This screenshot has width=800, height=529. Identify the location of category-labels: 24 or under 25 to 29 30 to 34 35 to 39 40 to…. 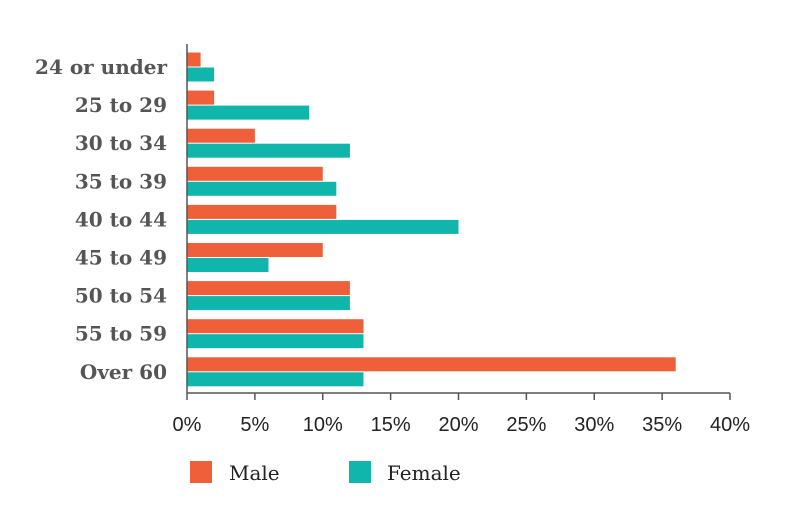
(101, 219).